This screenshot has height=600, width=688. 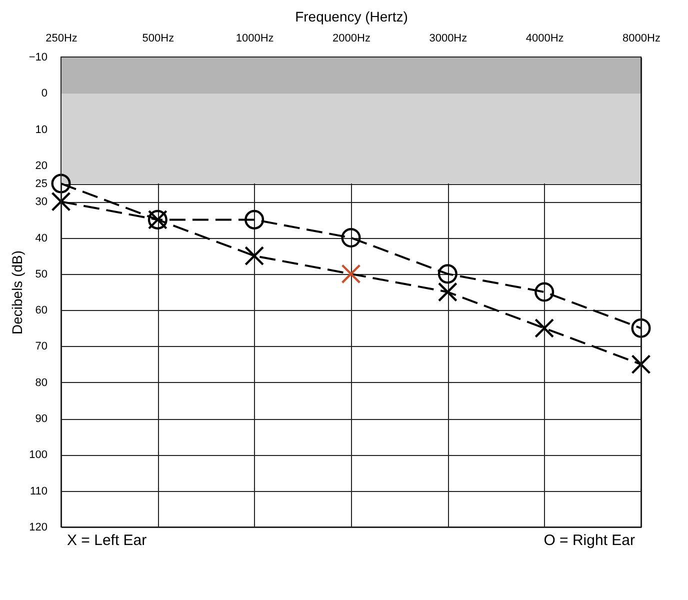 What do you see at coordinates (38, 528) in the screenshot?
I see `y-tick-label: 120` at bounding box center [38, 528].